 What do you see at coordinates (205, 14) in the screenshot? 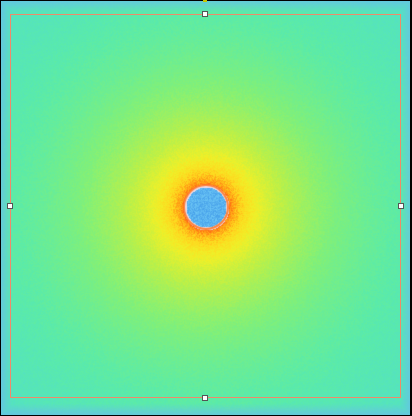
I see `resize-handle-top` at bounding box center [205, 14].